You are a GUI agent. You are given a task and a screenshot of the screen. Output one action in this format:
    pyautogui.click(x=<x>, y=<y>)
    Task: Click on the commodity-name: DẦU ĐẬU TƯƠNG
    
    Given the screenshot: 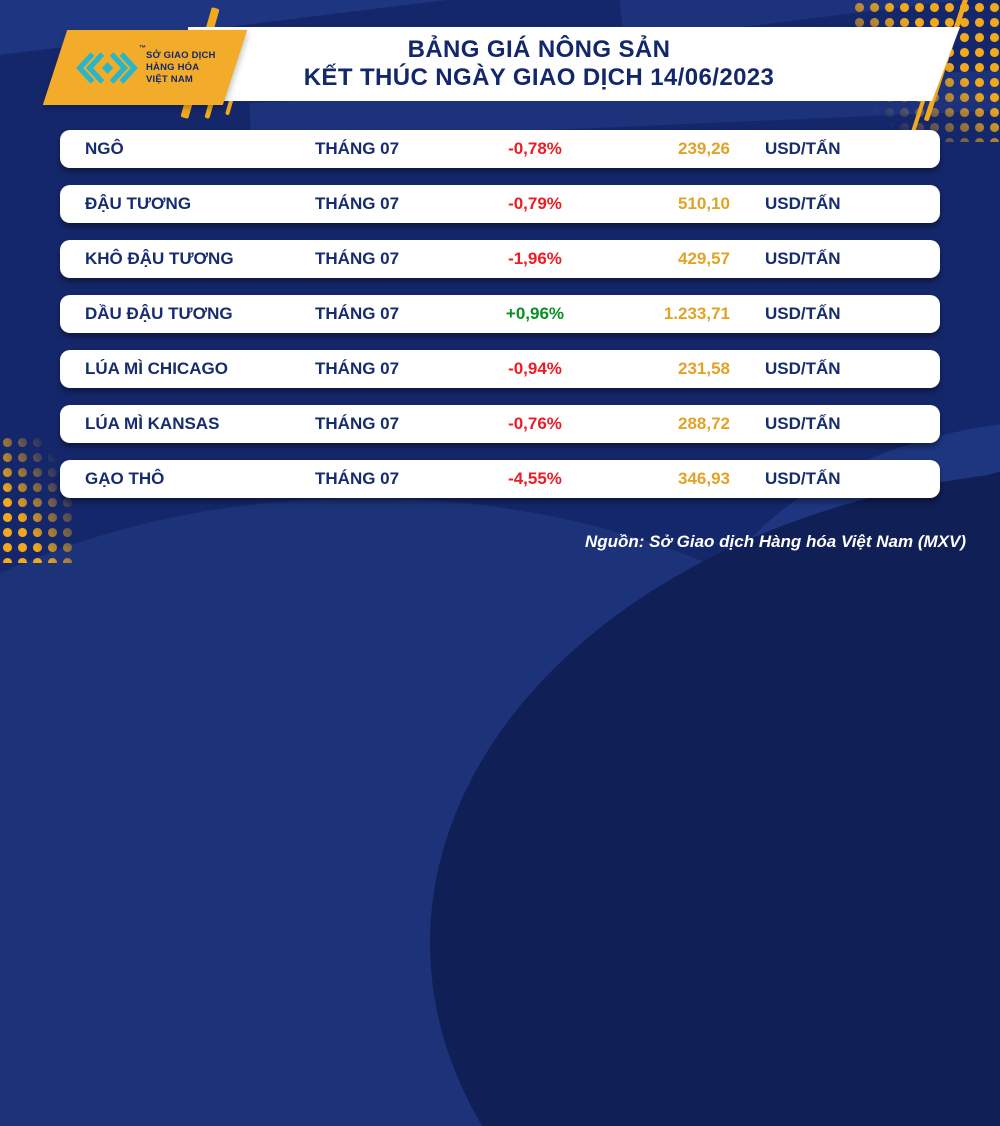 What is the action you would take?
    pyautogui.click(x=159, y=313)
    